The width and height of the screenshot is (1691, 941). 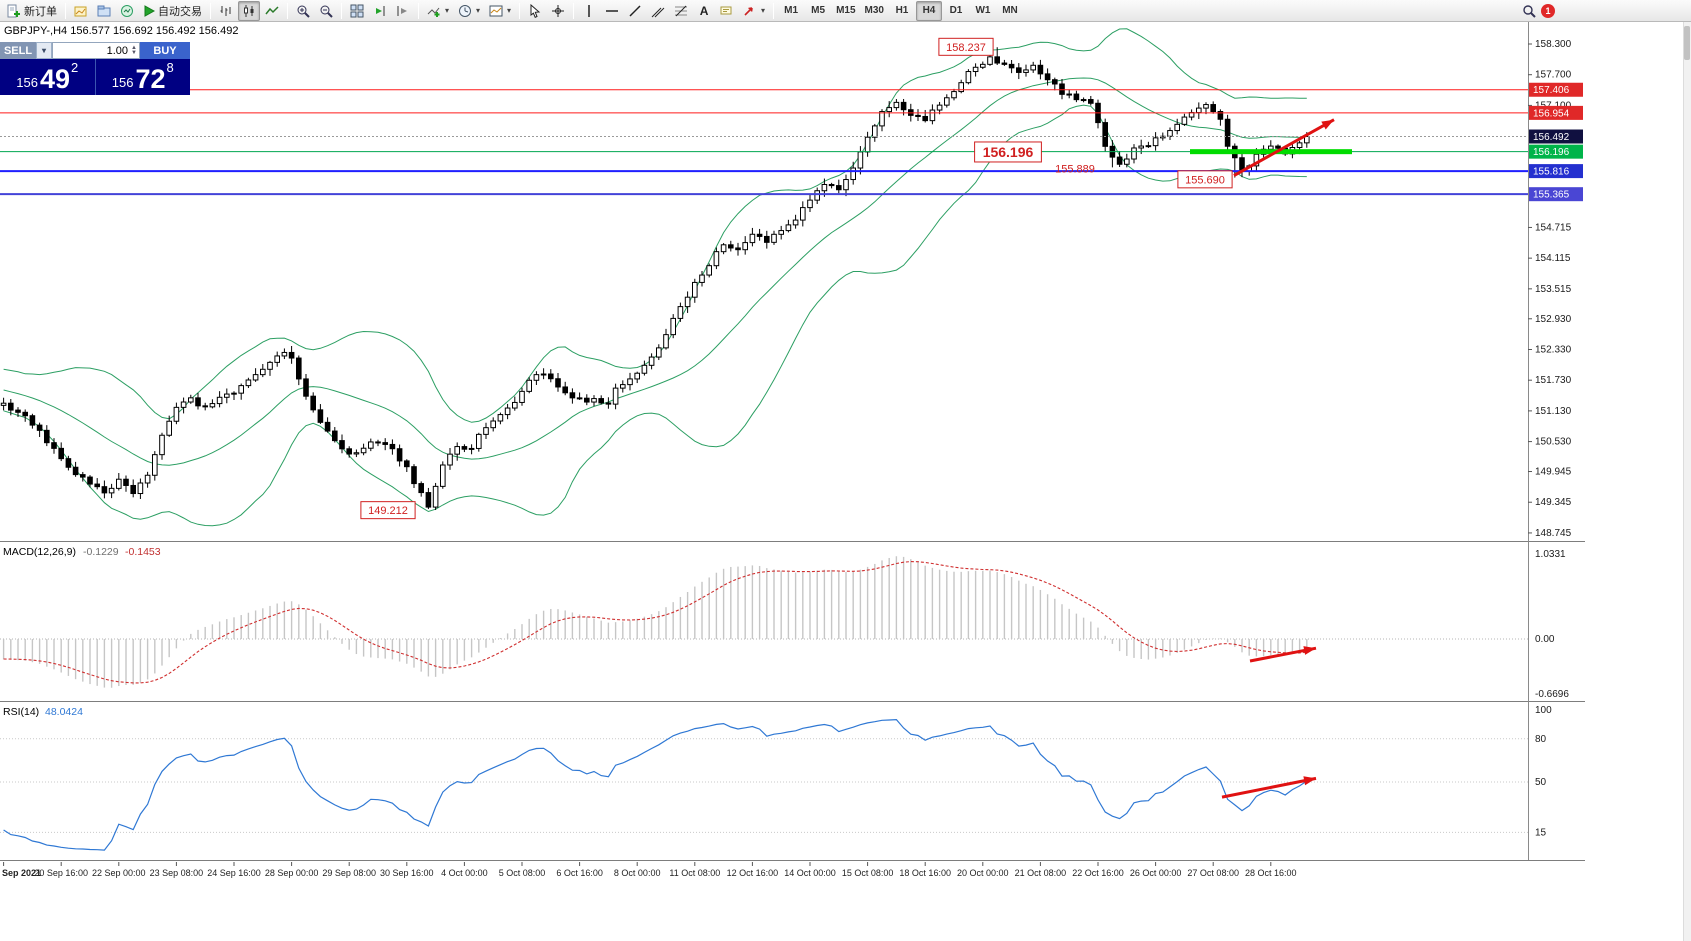 What do you see at coordinates (96, 50) in the screenshot?
I see `volume-input: 1.00 ▲ ▼` at bounding box center [96, 50].